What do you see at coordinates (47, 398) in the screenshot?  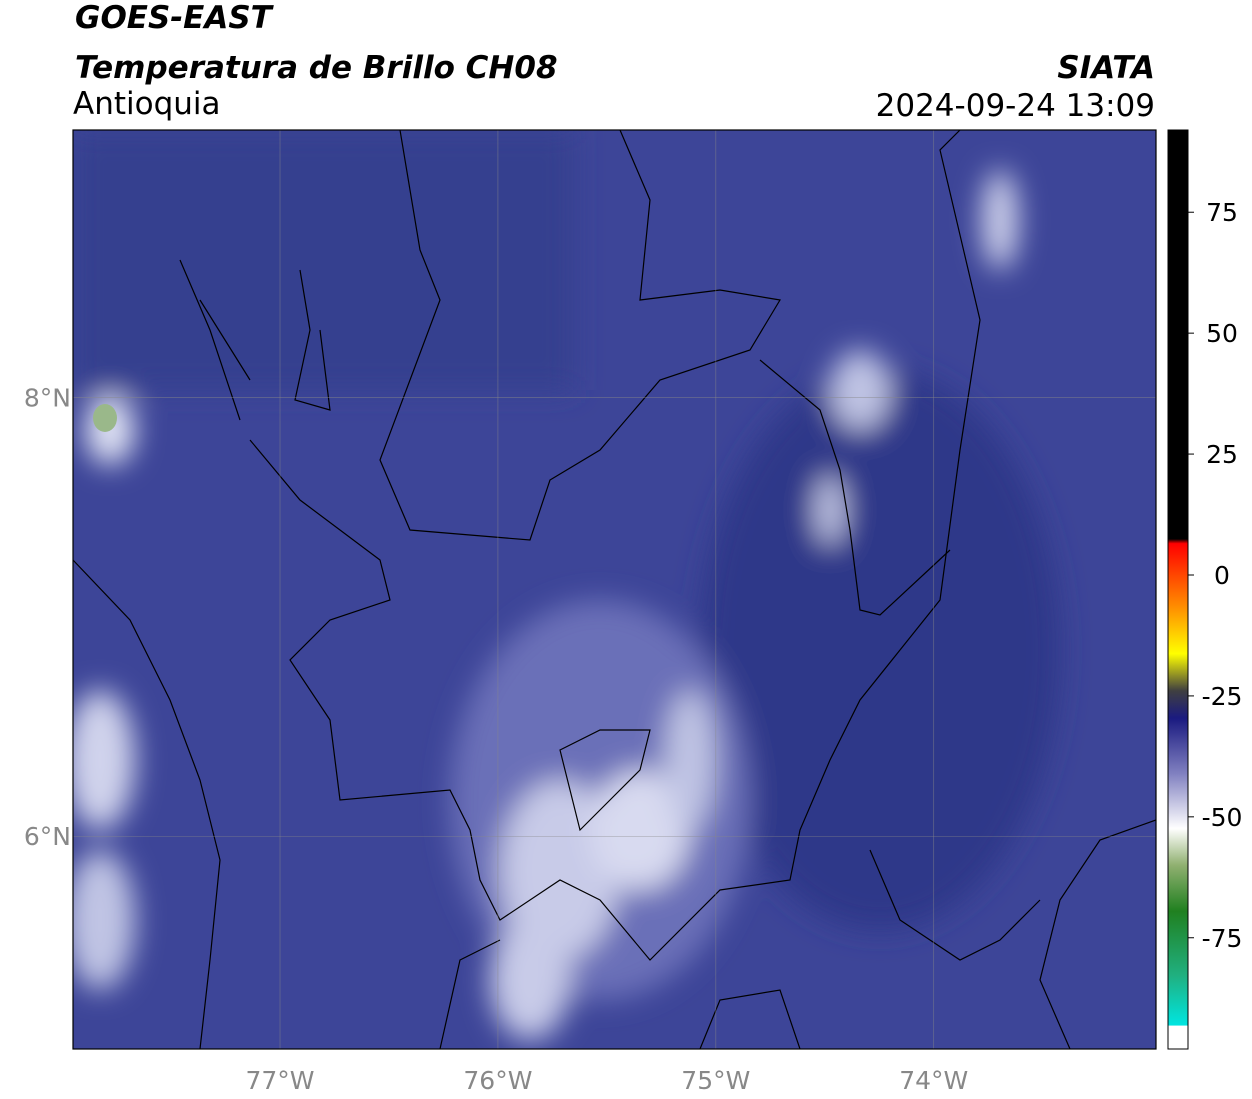 I see `lat-tick-label: 8°N` at bounding box center [47, 398].